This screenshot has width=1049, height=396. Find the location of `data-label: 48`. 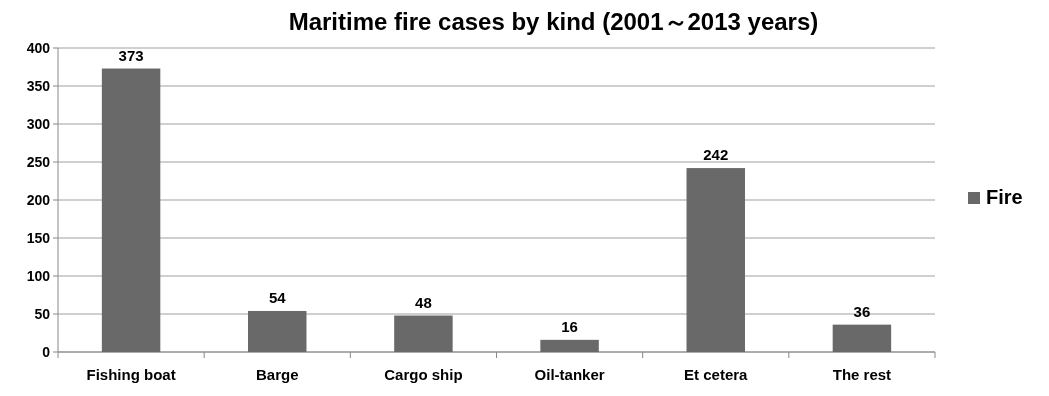

data-label: 48 is located at coordinates (423, 302).